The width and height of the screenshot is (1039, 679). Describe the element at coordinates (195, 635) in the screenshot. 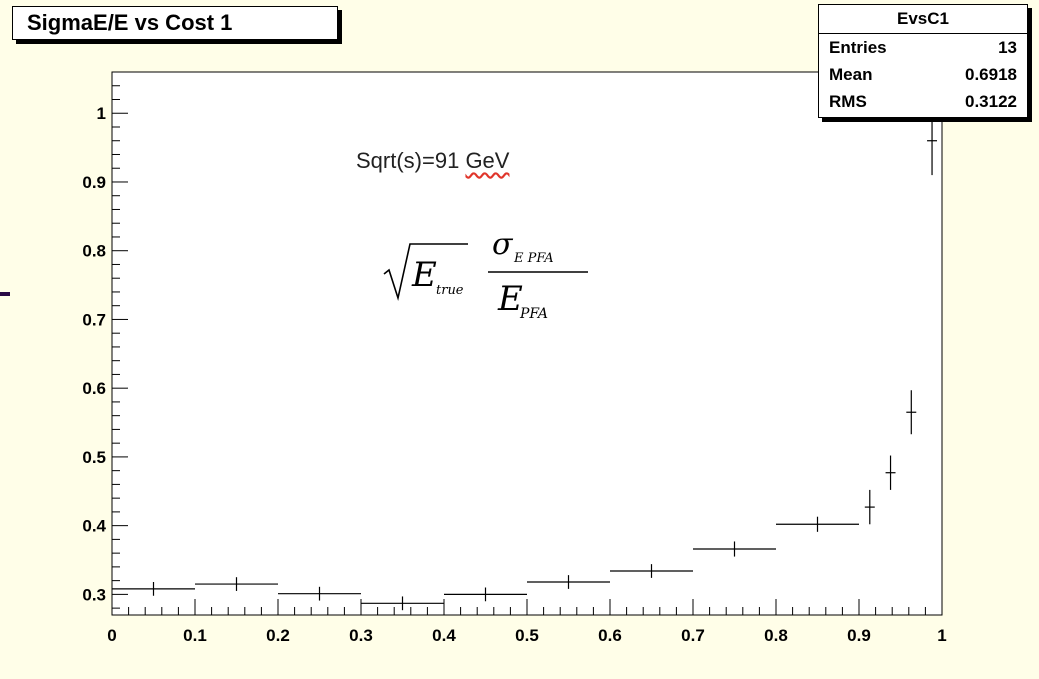

I see `x-tick-label: 0.1` at that location.